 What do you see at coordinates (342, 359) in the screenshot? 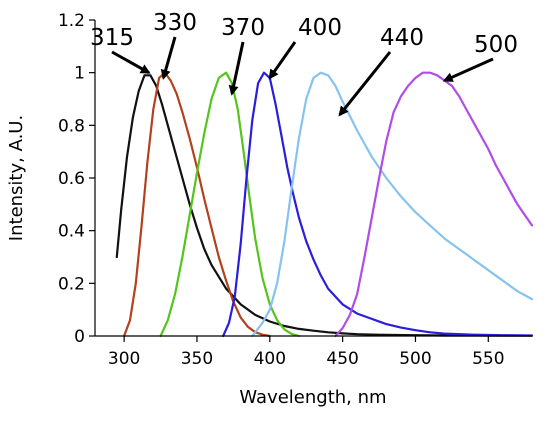
I see `x-tick-label: 450` at bounding box center [342, 359].